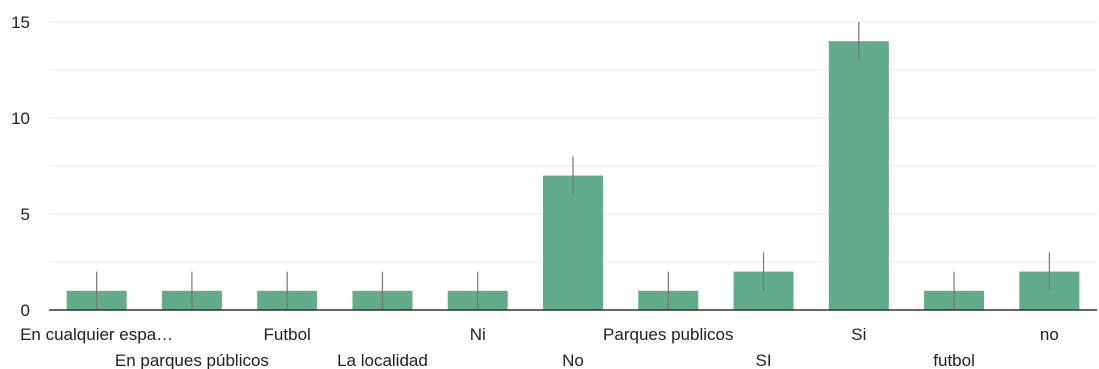 Image resolution: width=1099 pixels, height=369 pixels. Describe the element at coordinates (478, 334) in the screenshot. I see `x-category-label: Ni` at that location.